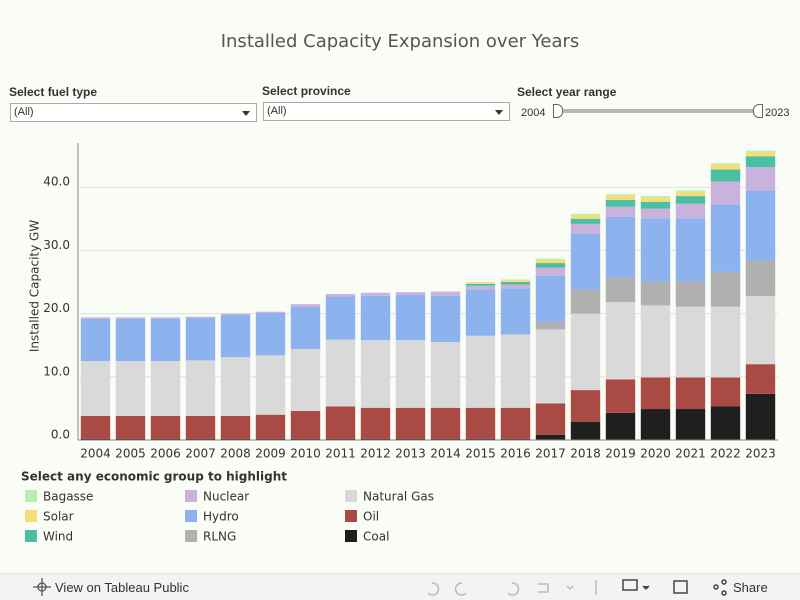 The height and width of the screenshot is (600, 800). What do you see at coordinates (122, 587) in the screenshot?
I see `view-link: View on Tableau Public` at bounding box center [122, 587].